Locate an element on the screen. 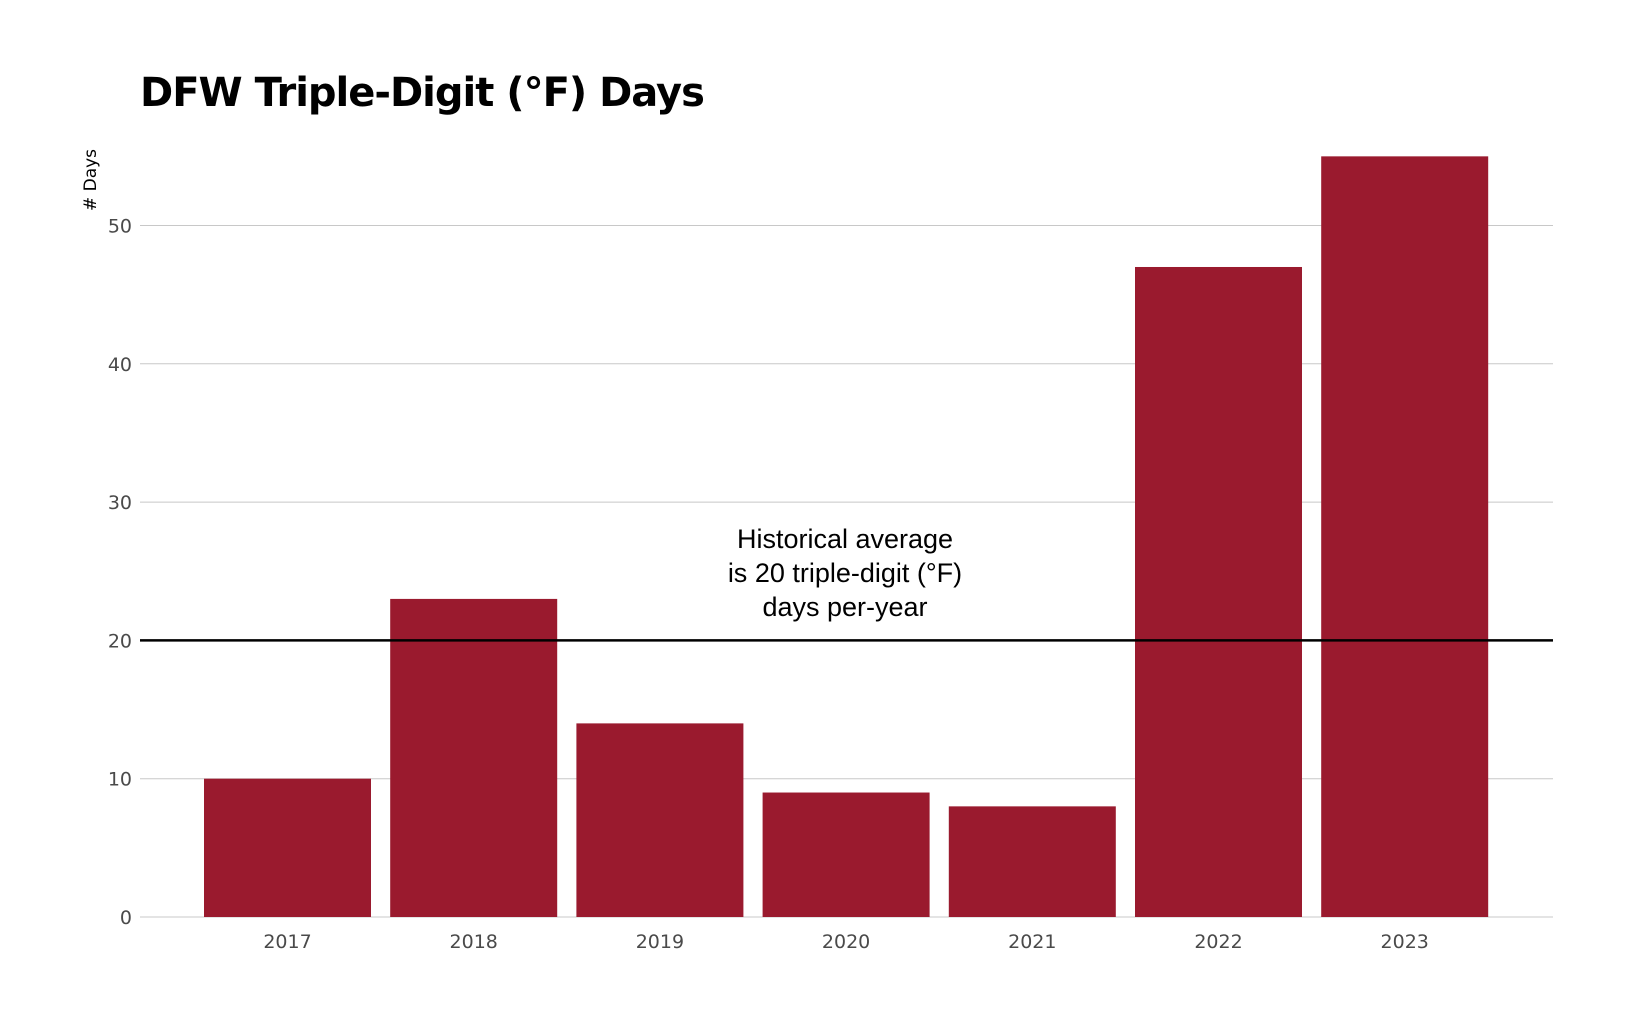  annotation-line: is 20 triple-digit (°F) is located at coordinates (845, 573).